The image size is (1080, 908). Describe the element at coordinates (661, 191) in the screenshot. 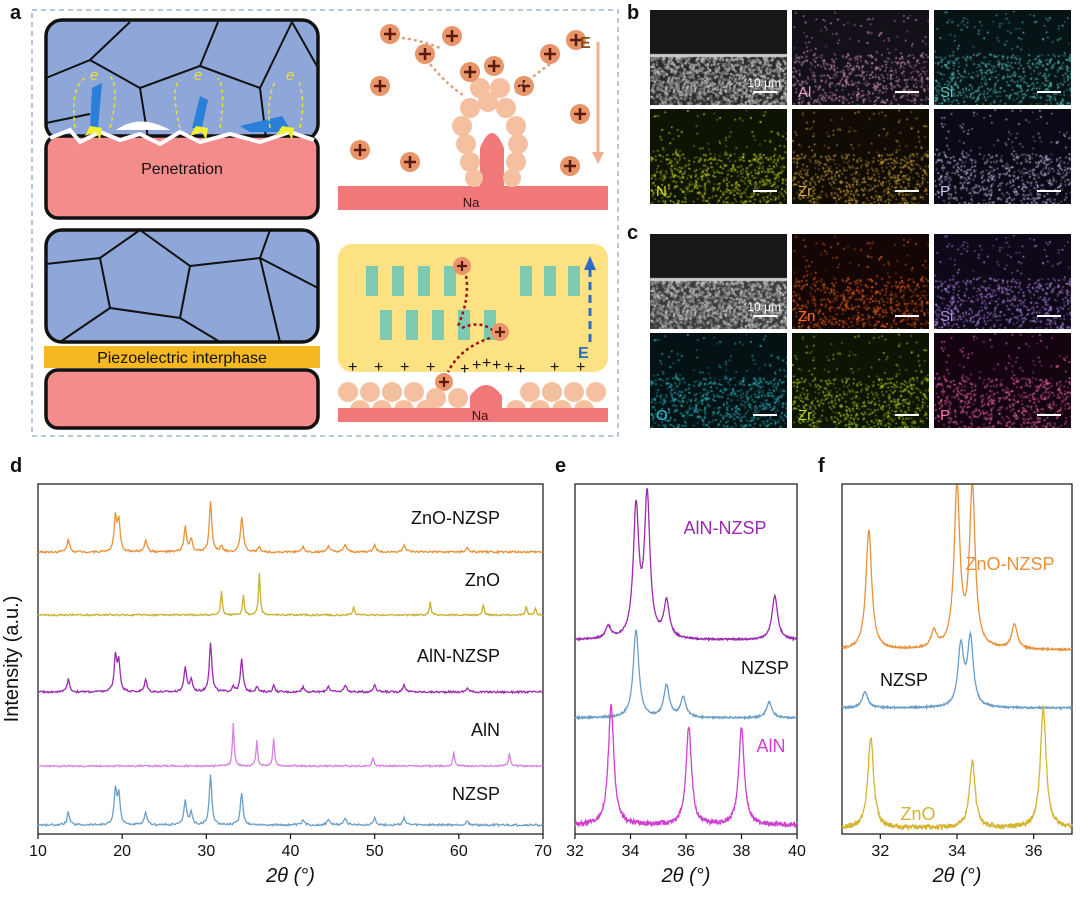

I see `eds-element-label: N` at that location.